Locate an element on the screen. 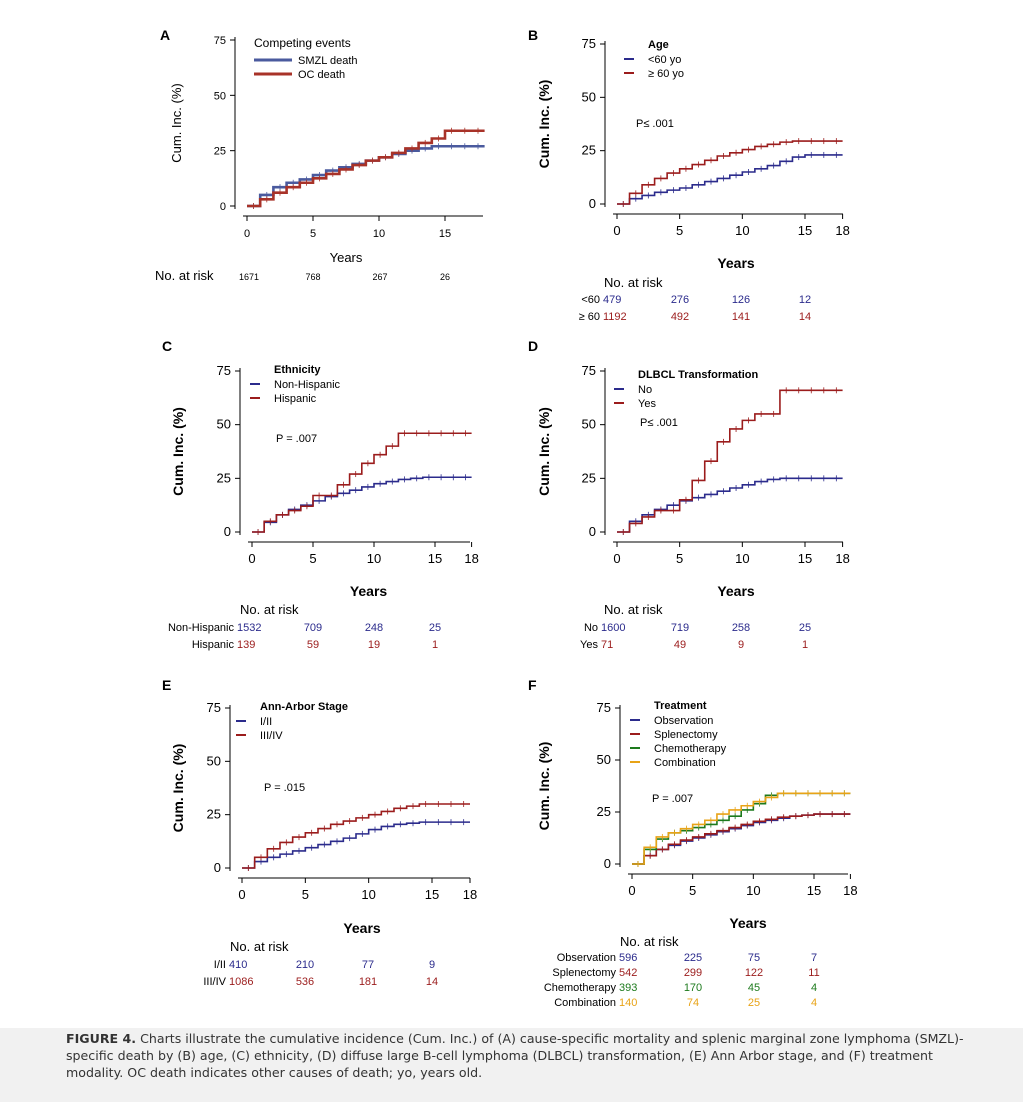 This screenshot has height=1102, width=1023. risk-value: 75 is located at coordinates (754, 958).